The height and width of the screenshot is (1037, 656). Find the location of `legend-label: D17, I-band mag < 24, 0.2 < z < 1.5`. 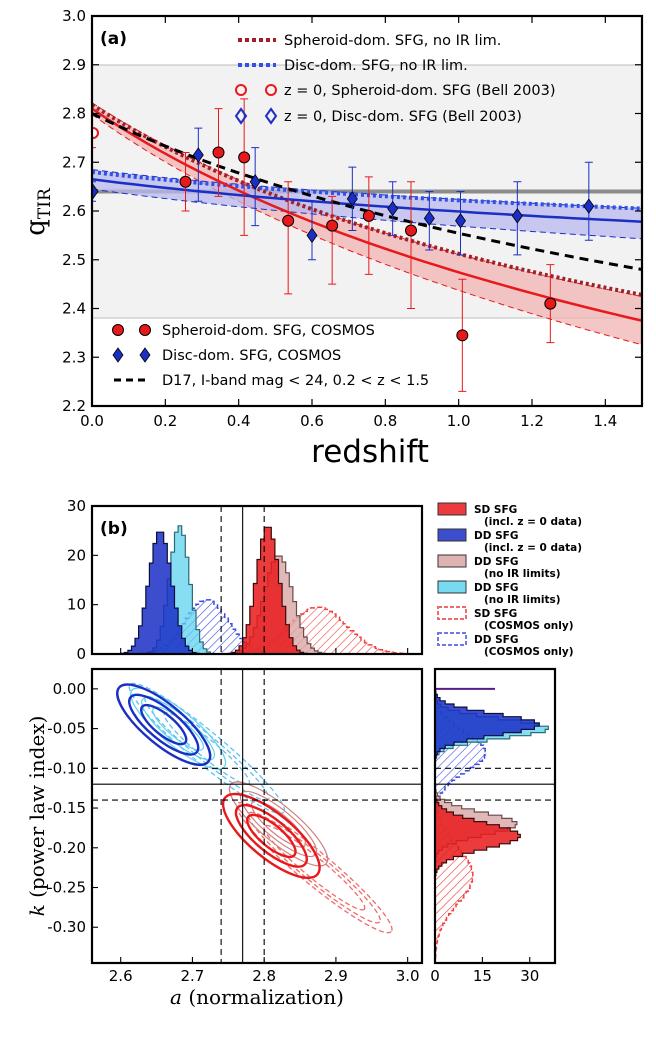

legend-label: D17, I-band mag < 24, 0.2 < z < 1.5 is located at coordinates (295, 381).